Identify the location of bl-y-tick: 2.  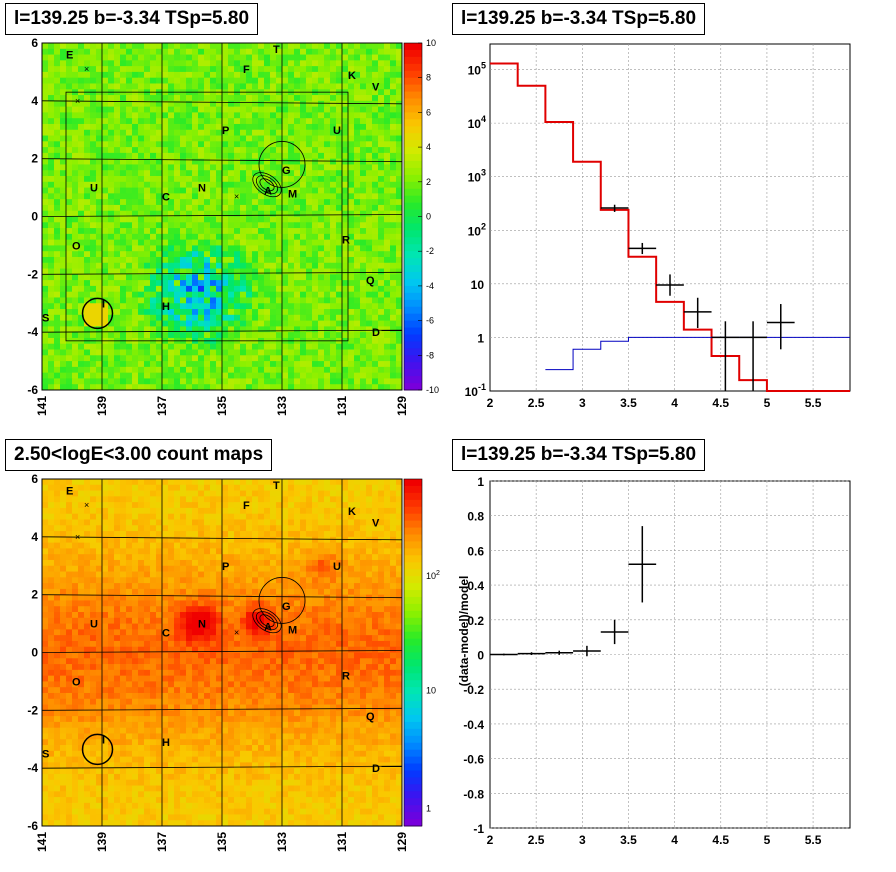
(34, 595).